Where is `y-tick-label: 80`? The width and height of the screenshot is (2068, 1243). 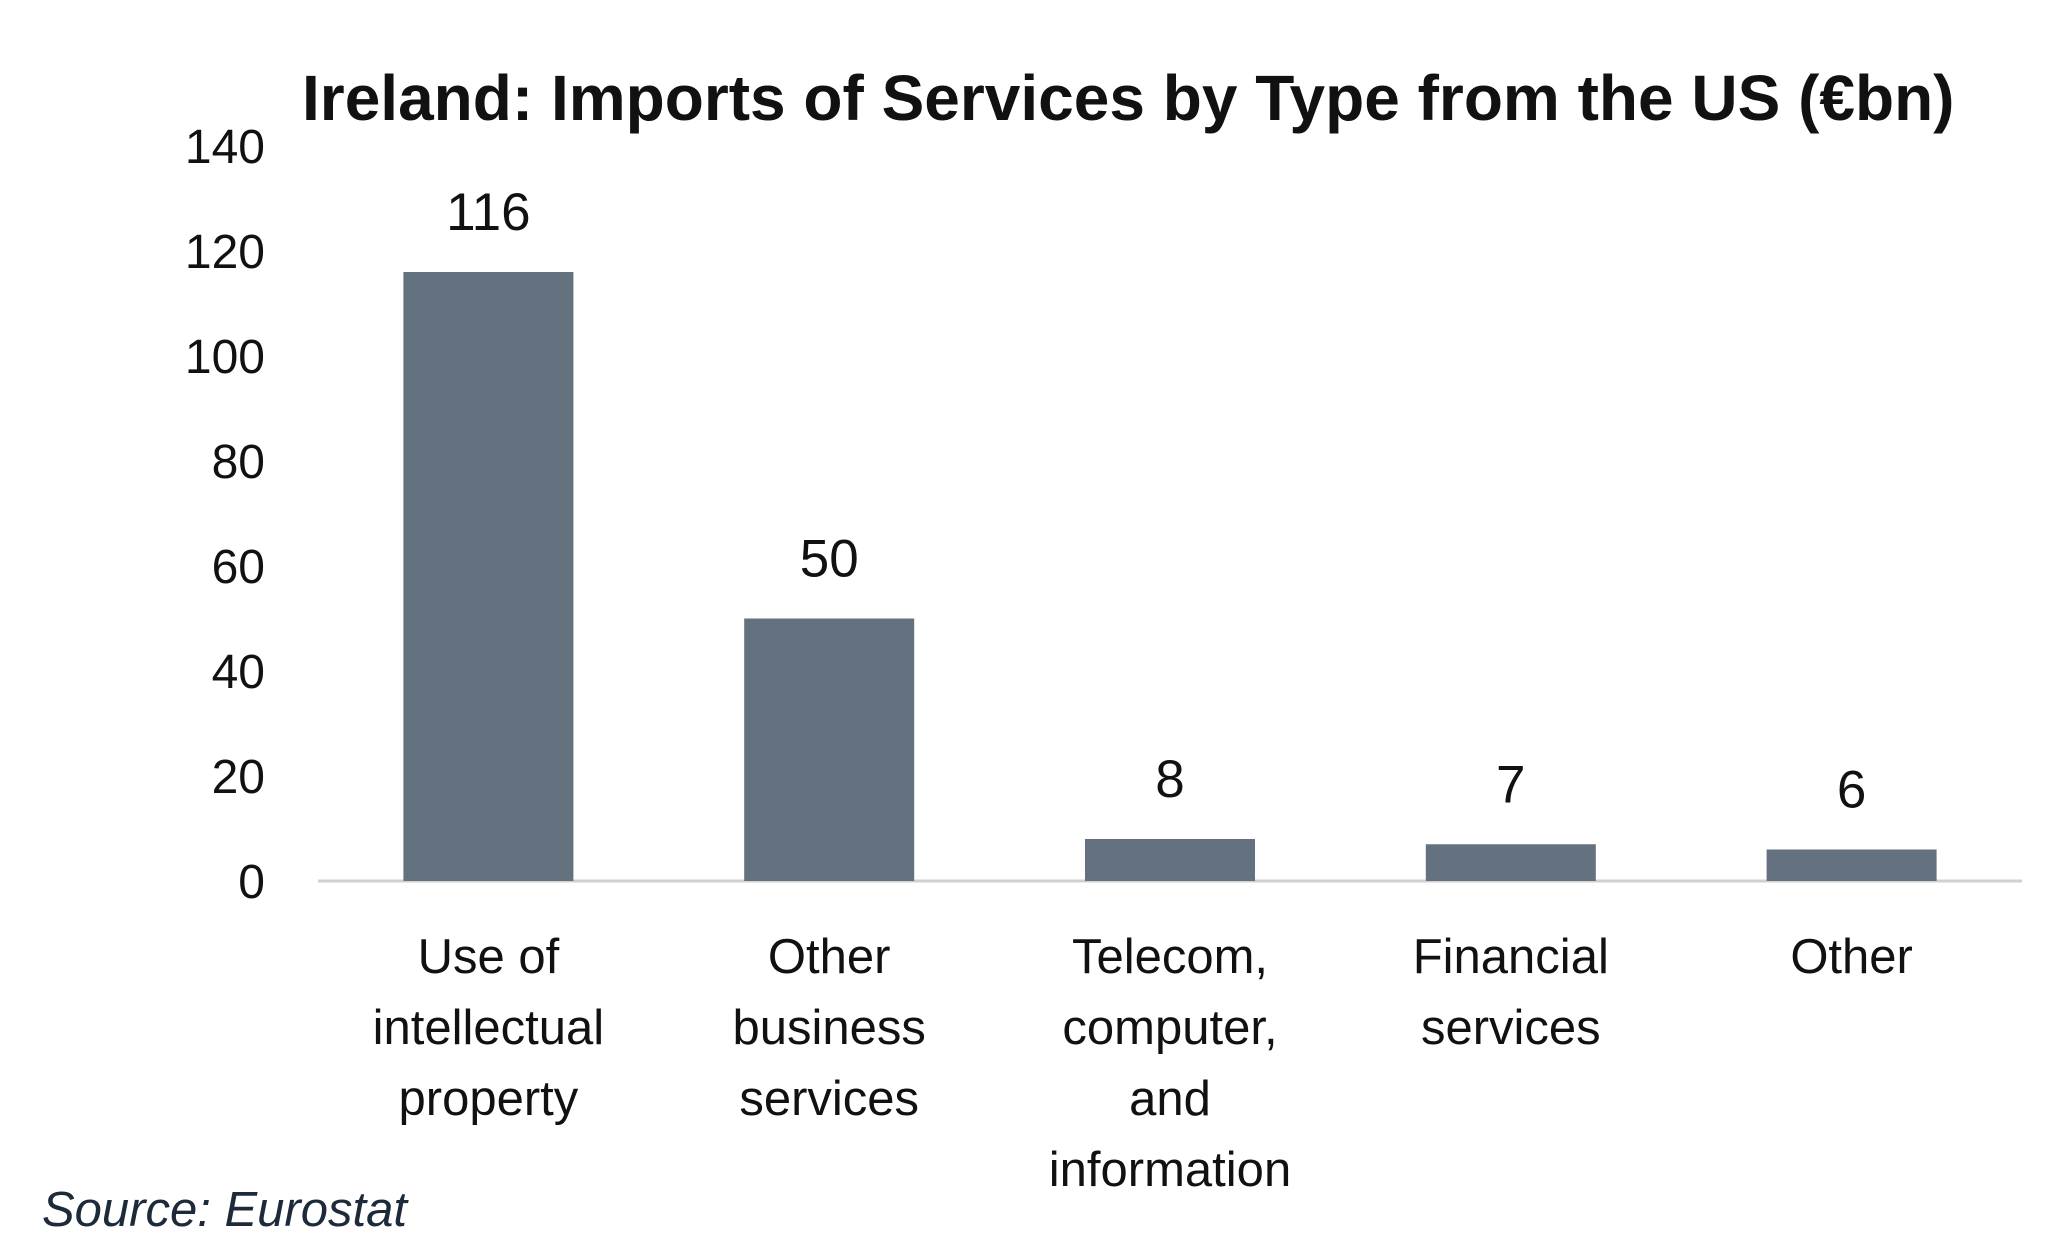 y-tick-label: 80 is located at coordinates (238, 462).